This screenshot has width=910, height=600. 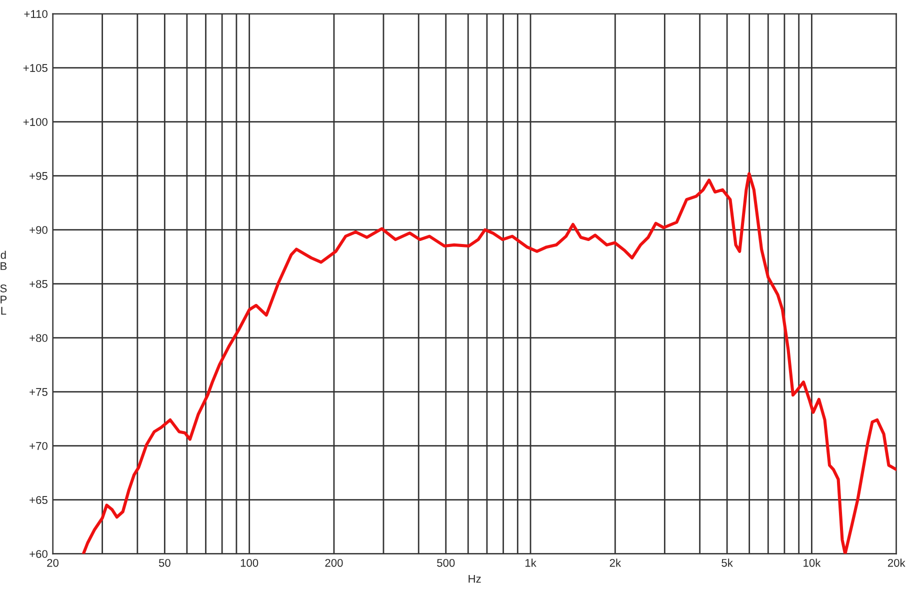 What do you see at coordinates (35, 68) in the screenshot?
I see `y-tick-label: +105` at bounding box center [35, 68].